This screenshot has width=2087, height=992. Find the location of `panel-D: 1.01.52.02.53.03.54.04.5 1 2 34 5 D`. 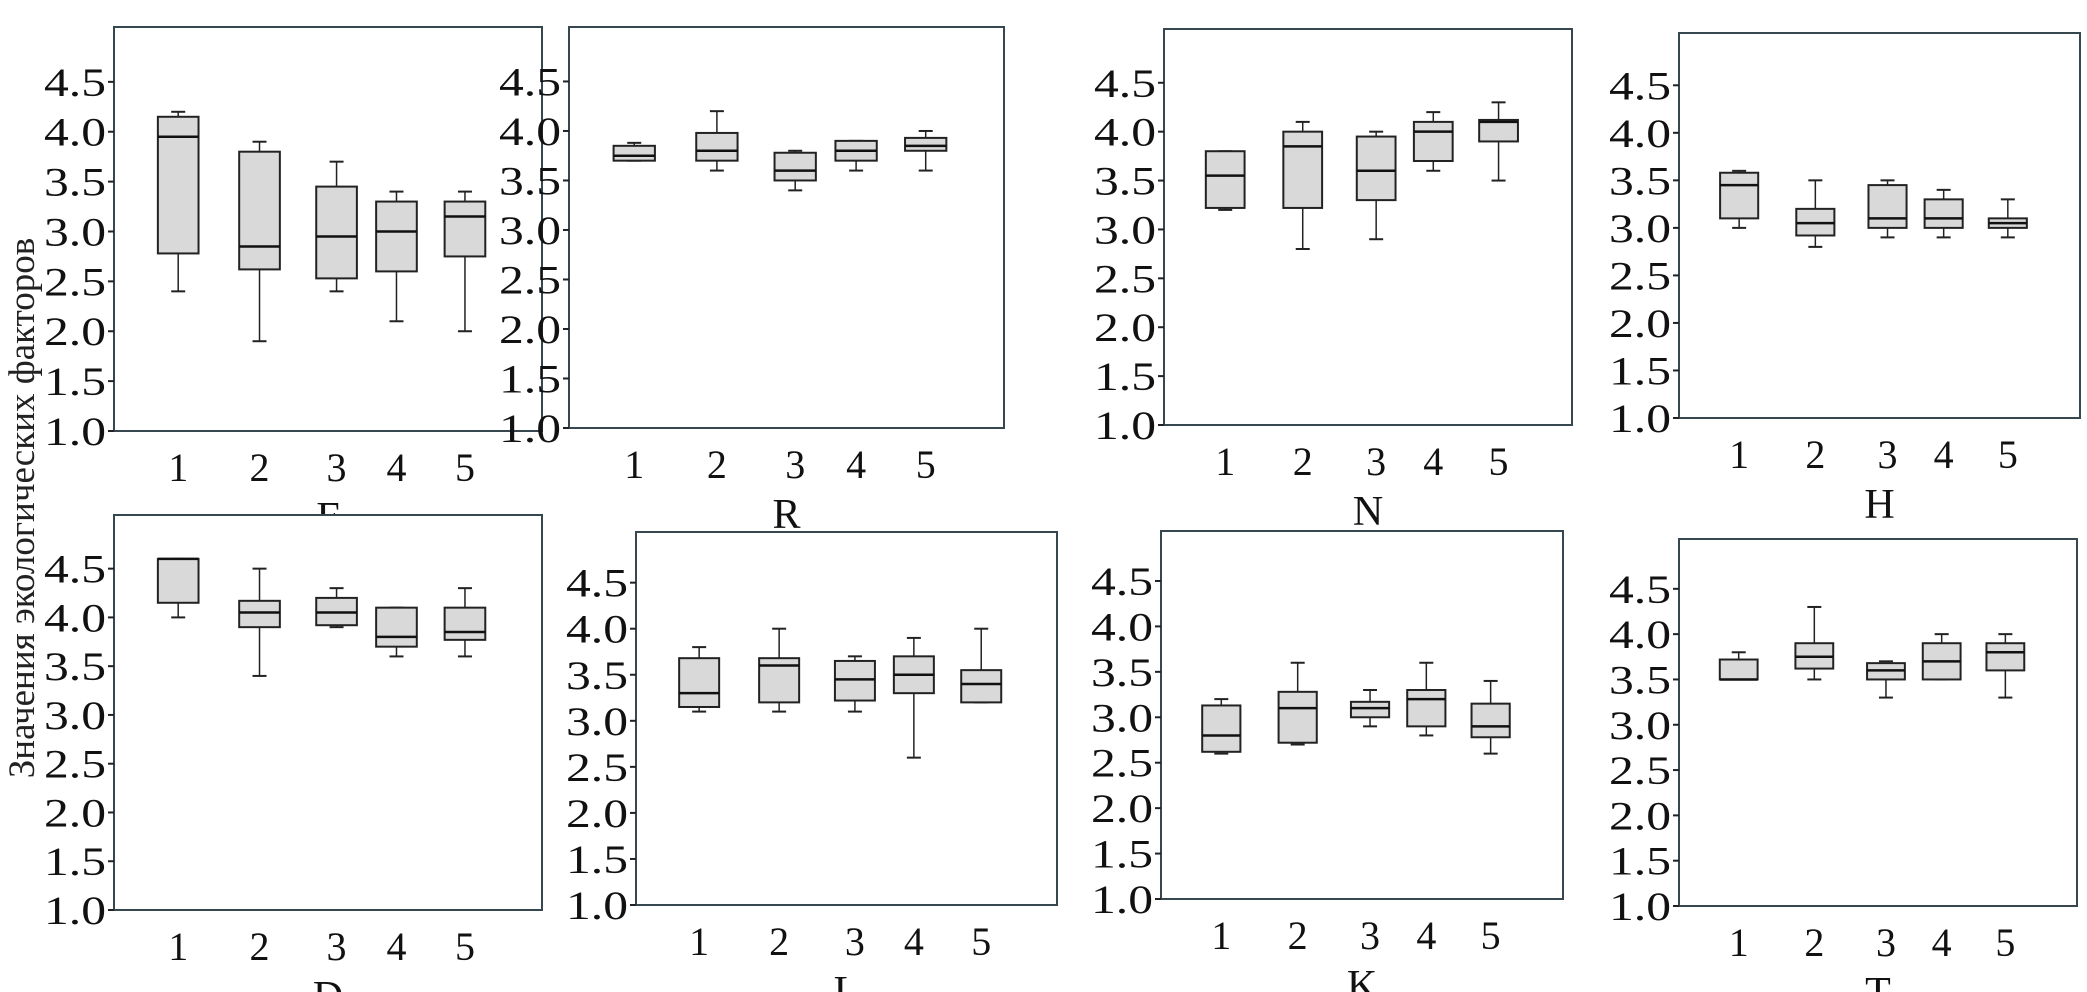

panel-D: 1.01.52.02.53.03.54.04.5 1 2 34 5 D is located at coordinates (293, 753).